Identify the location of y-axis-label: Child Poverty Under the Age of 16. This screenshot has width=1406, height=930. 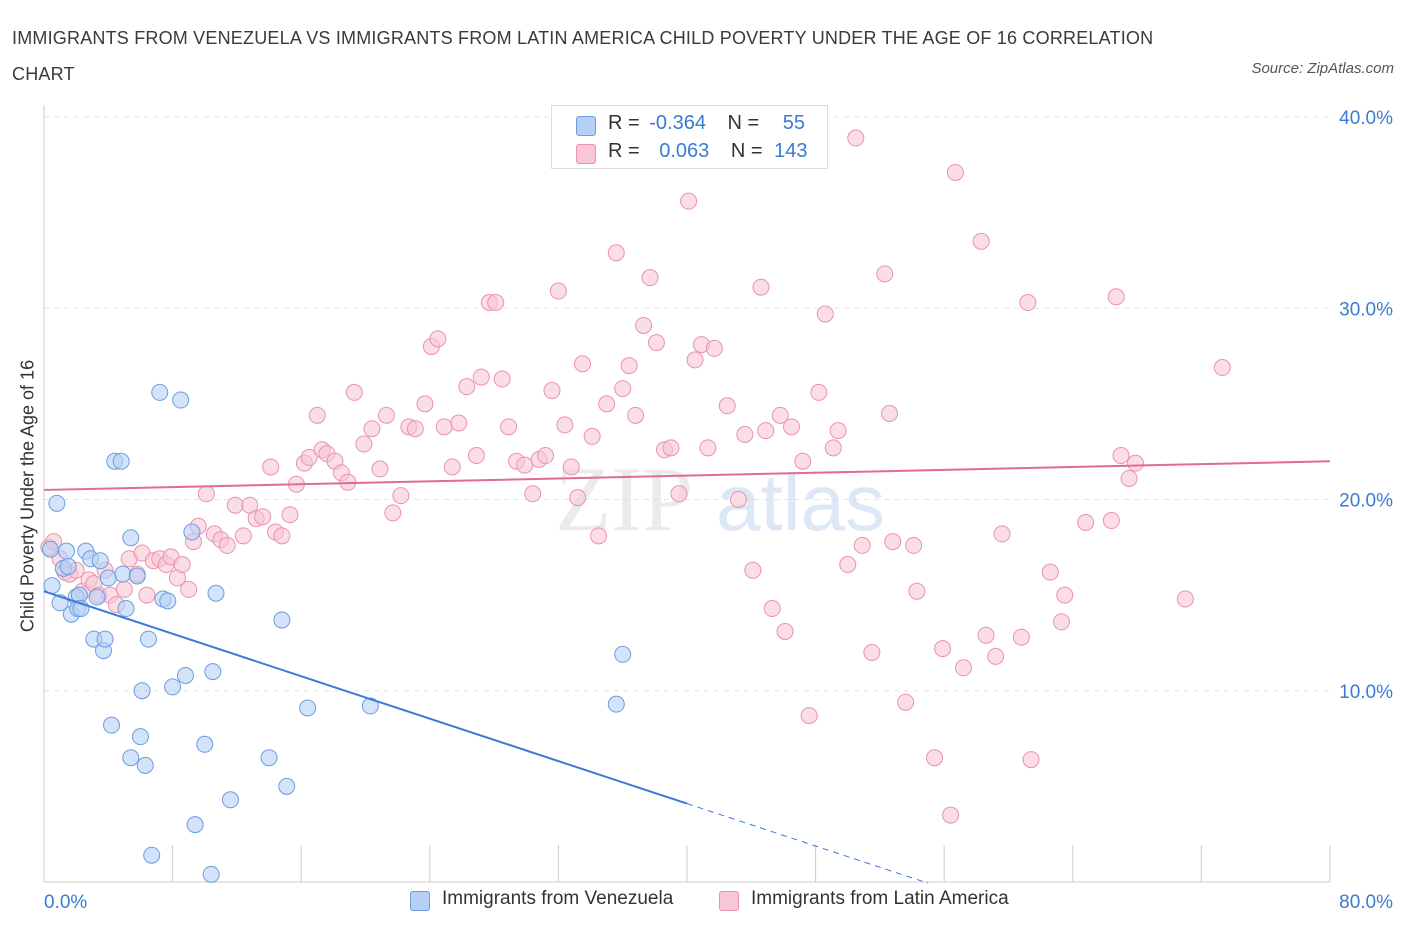
(27, 496).